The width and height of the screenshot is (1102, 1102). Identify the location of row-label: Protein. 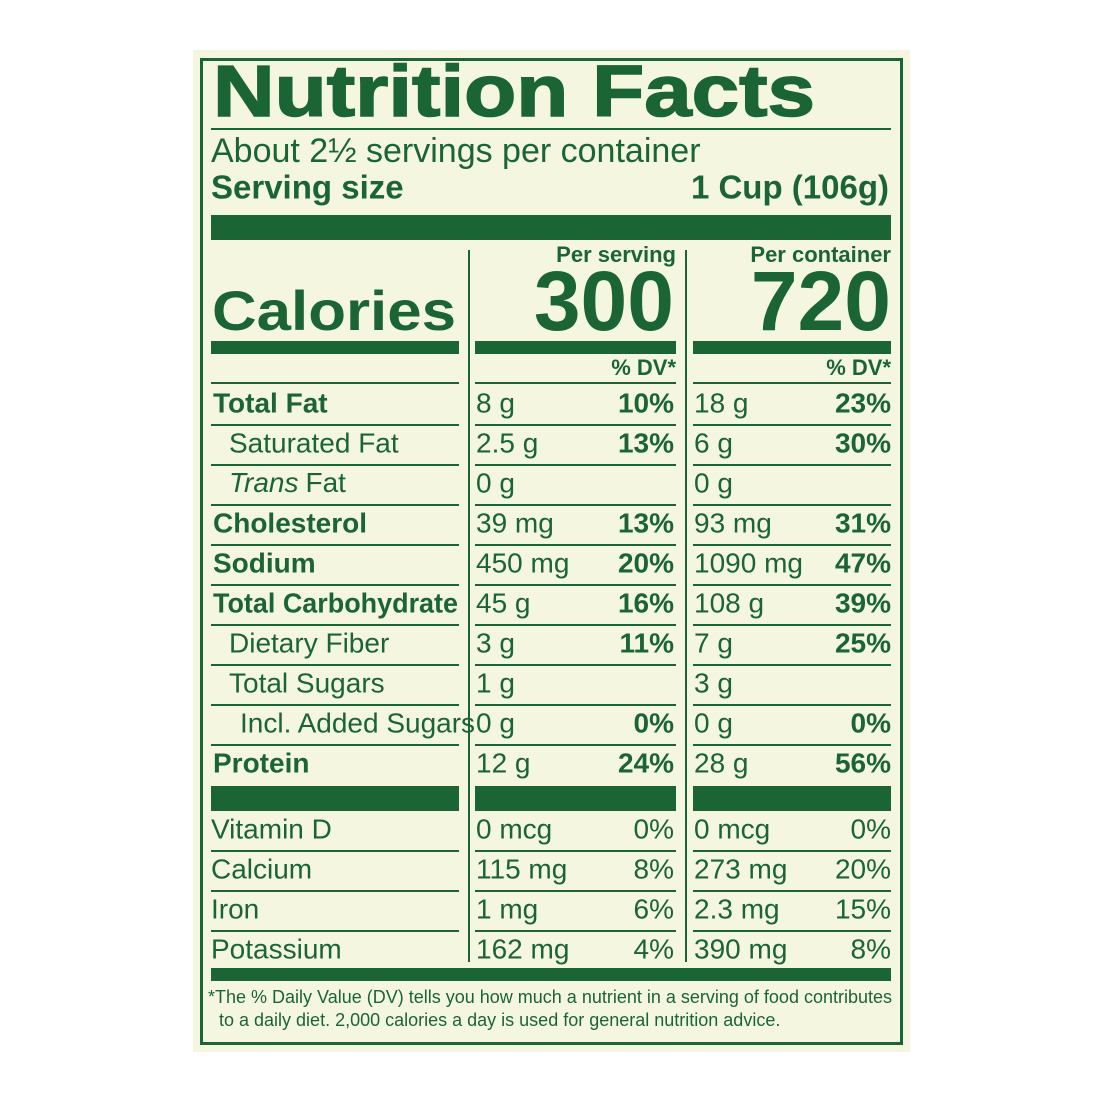
(261, 762).